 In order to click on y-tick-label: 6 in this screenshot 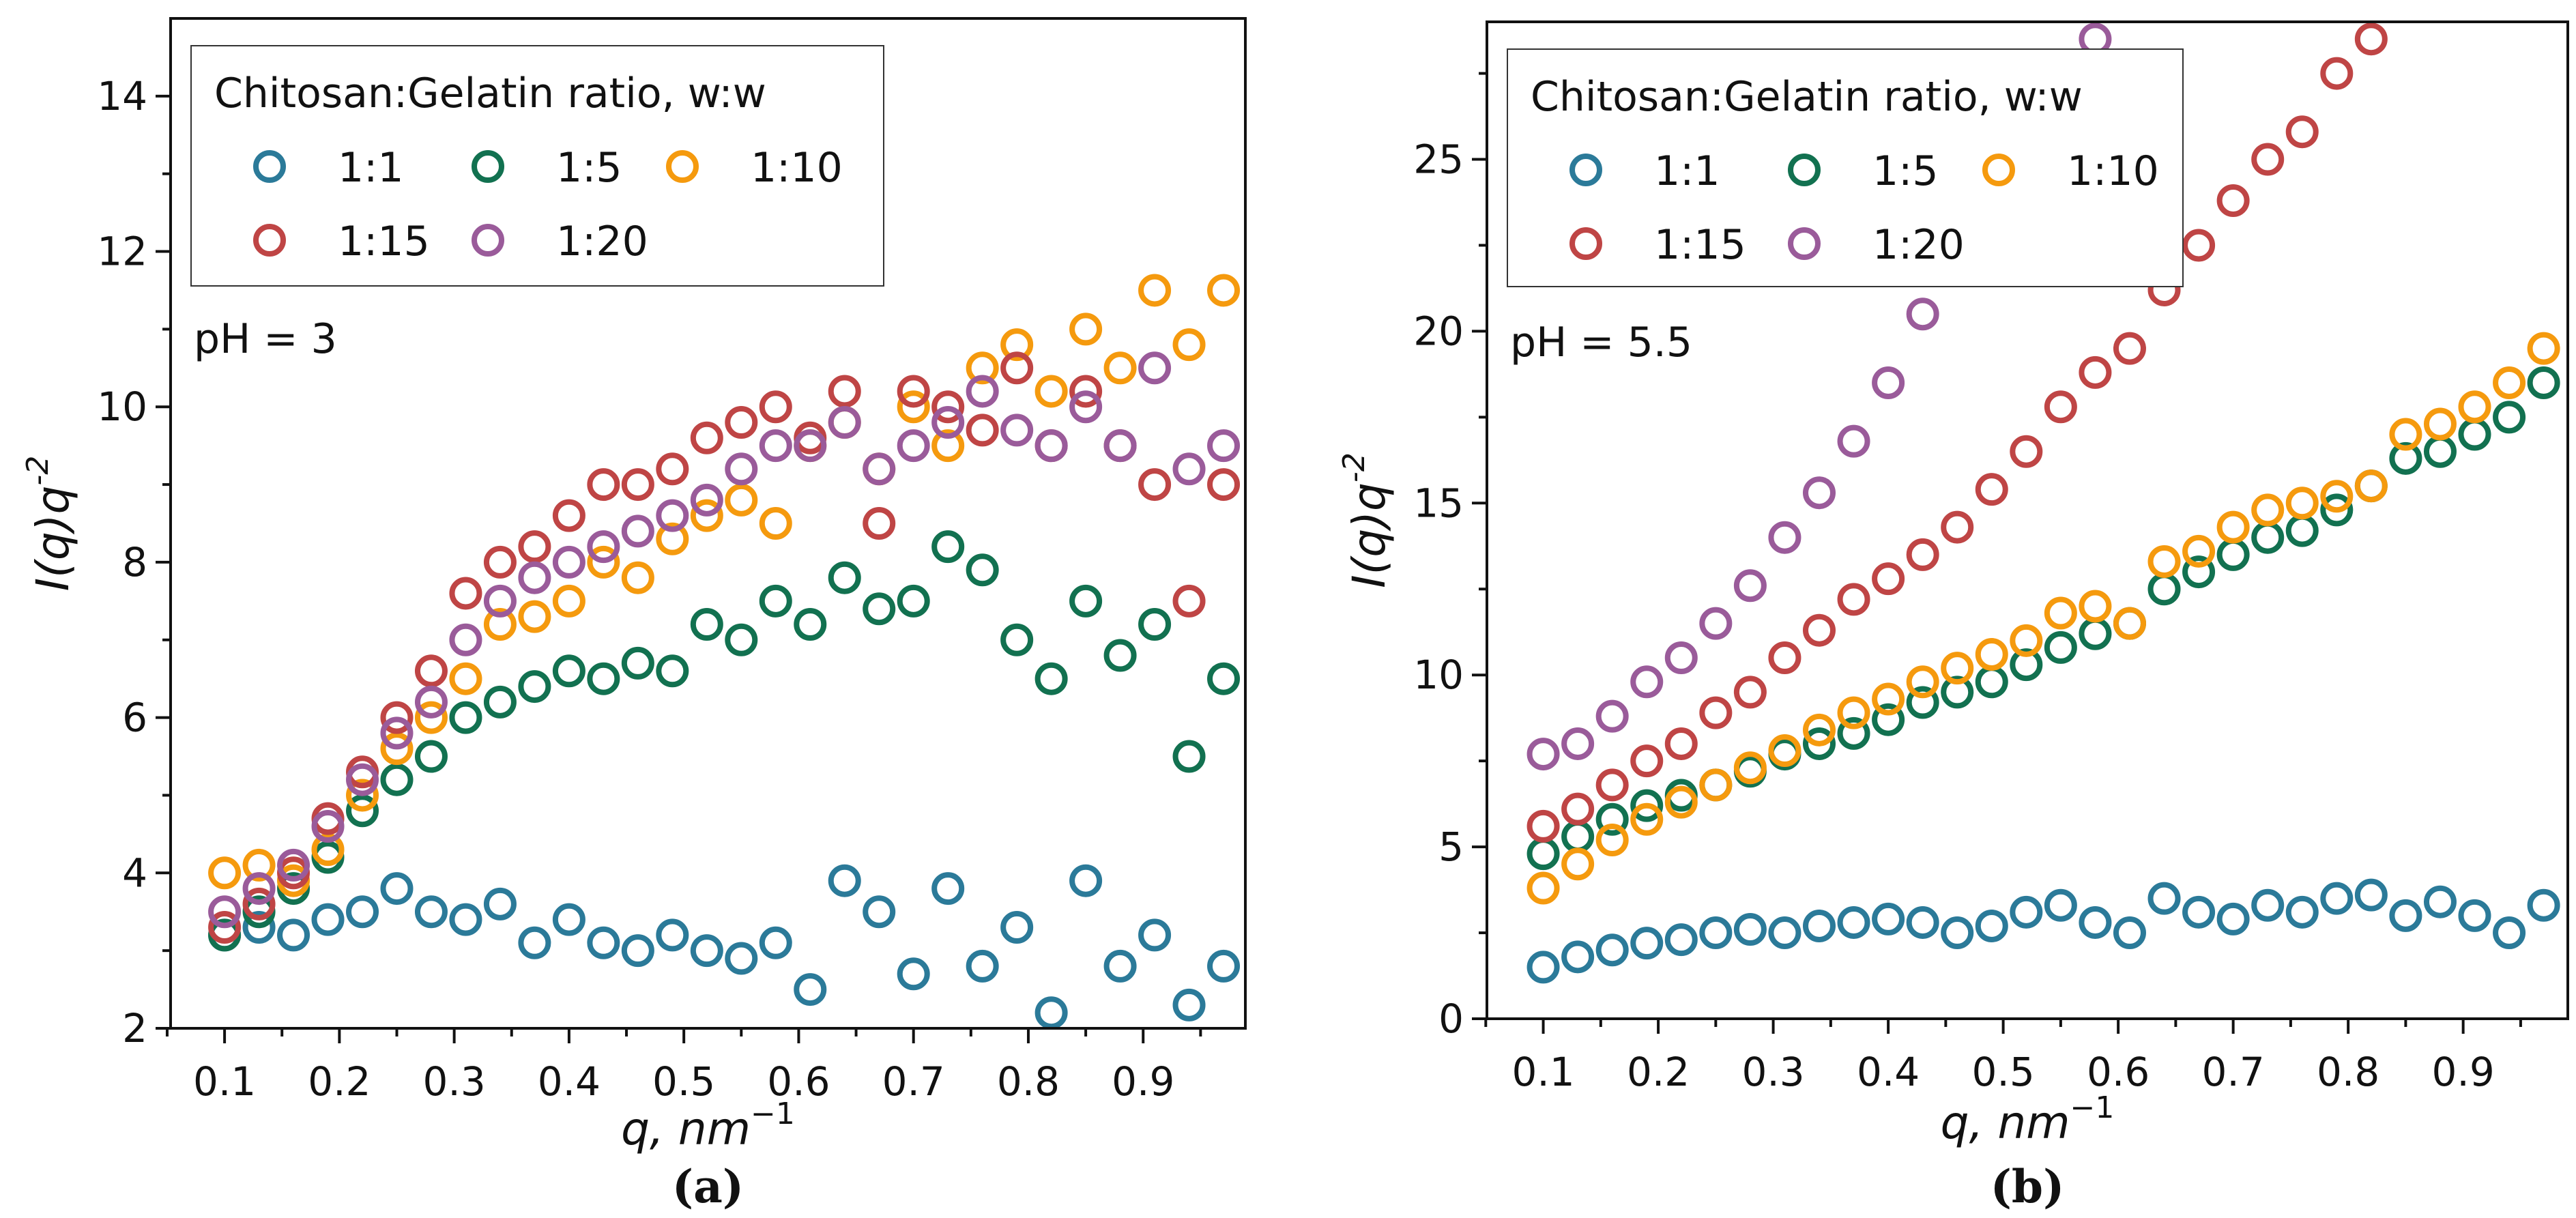, I will do `click(134, 718)`.